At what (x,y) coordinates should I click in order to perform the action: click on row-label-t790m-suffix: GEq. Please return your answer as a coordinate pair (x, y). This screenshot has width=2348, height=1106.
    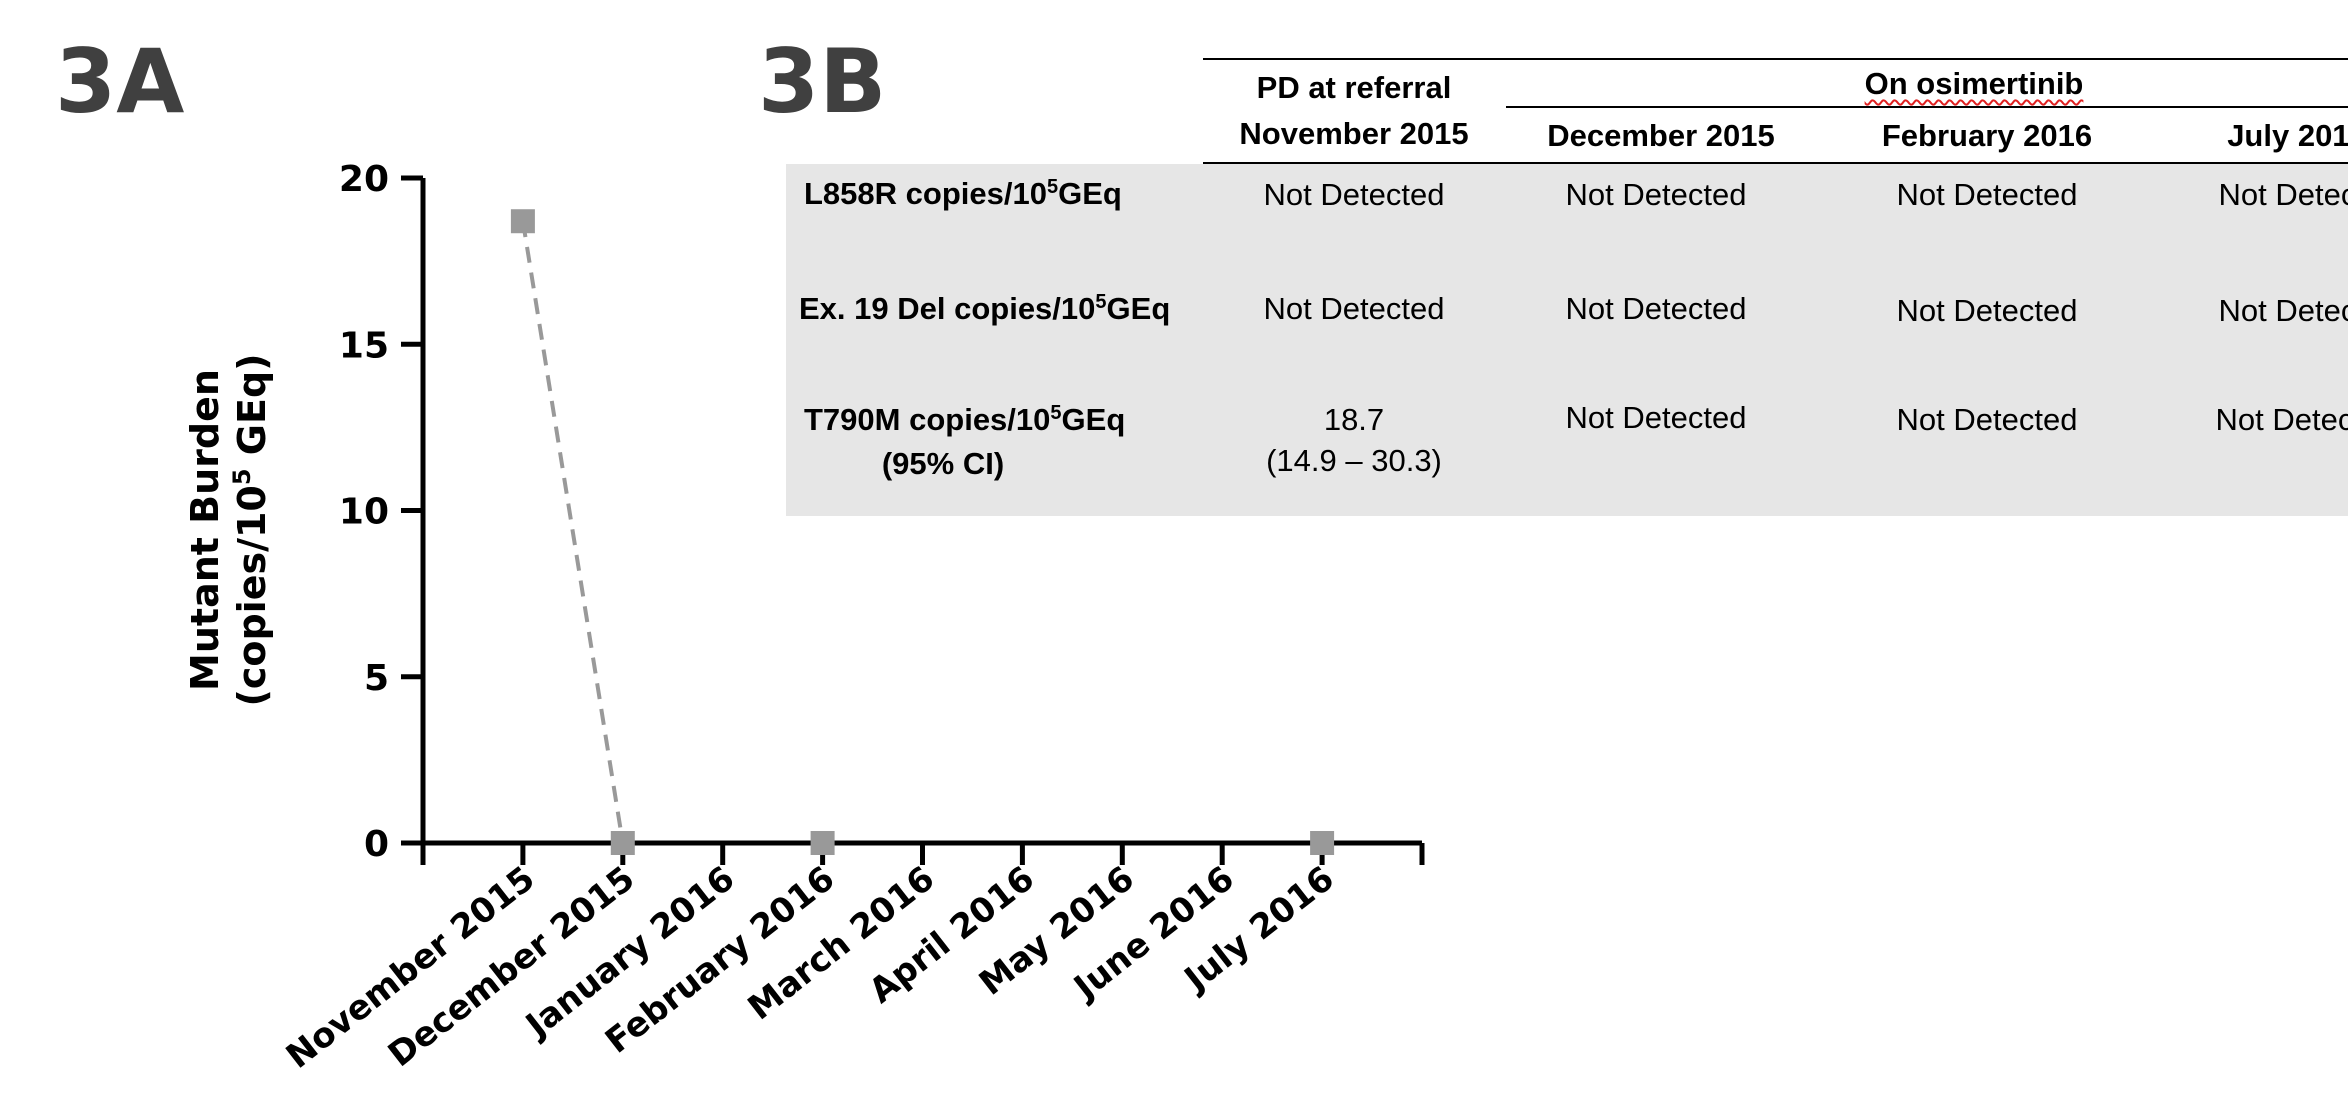
    Looking at the image, I should click on (1093, 419).